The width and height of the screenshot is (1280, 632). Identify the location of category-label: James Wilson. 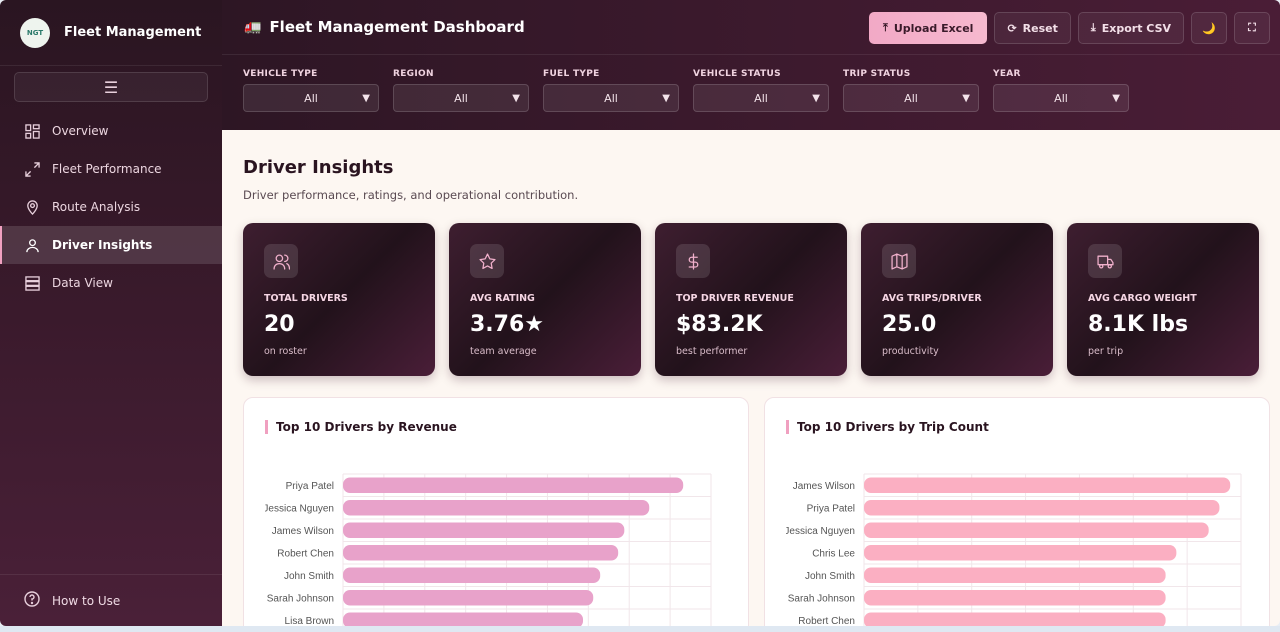
(303, 531).